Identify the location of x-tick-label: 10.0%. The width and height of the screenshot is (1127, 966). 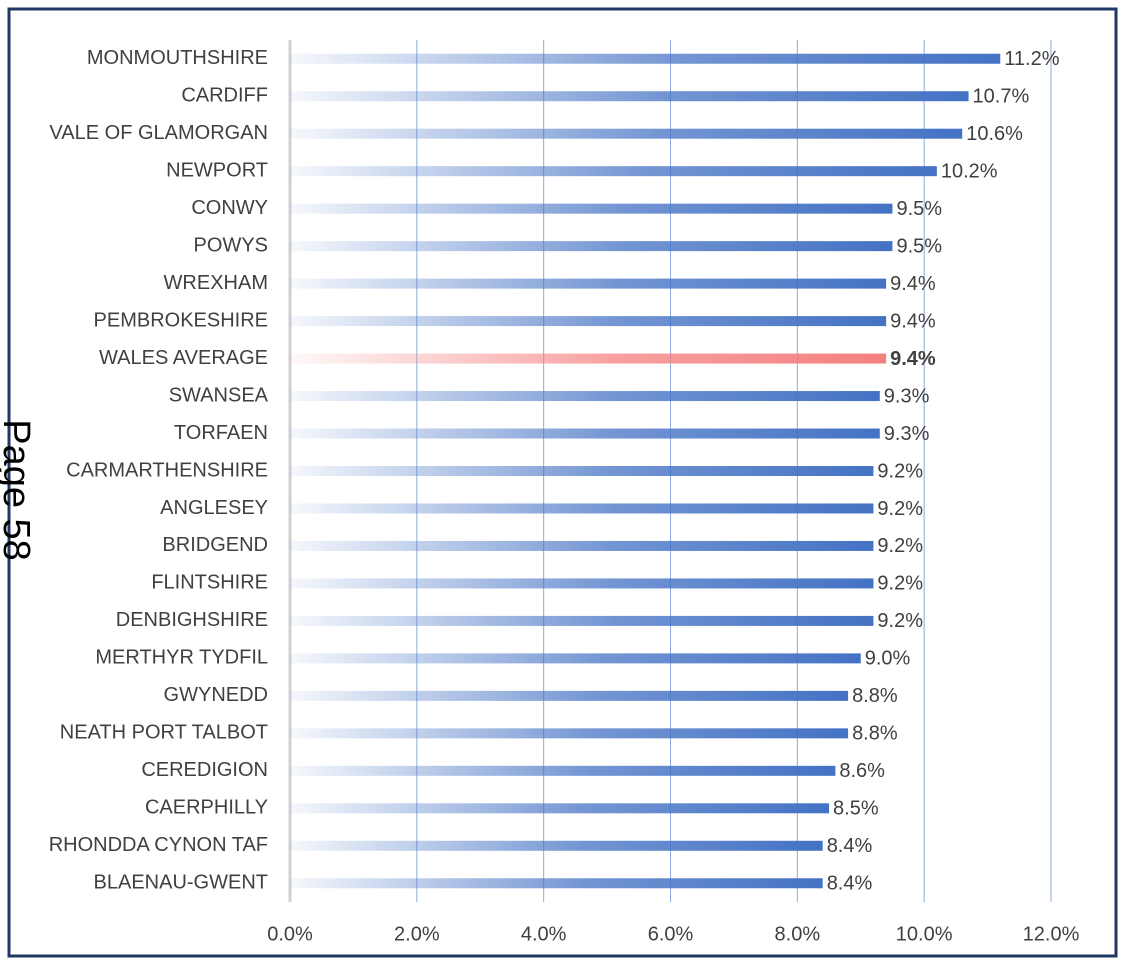
(924, 934).